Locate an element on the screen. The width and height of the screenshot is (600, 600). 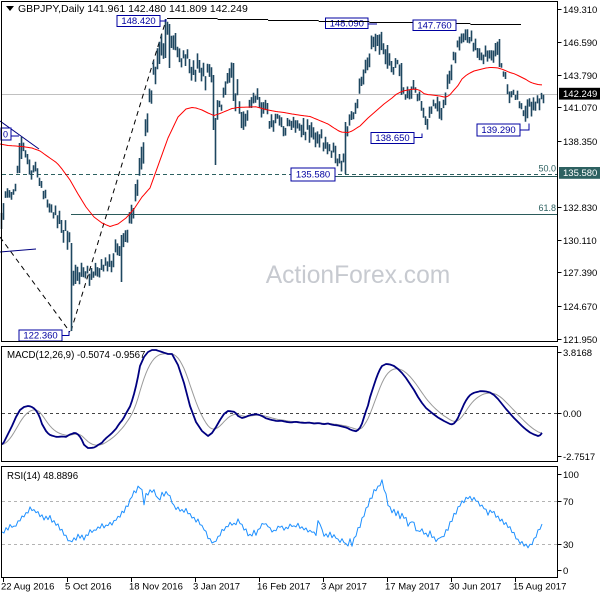
svg-text: 149.310 is located at coordinates (580, 10).